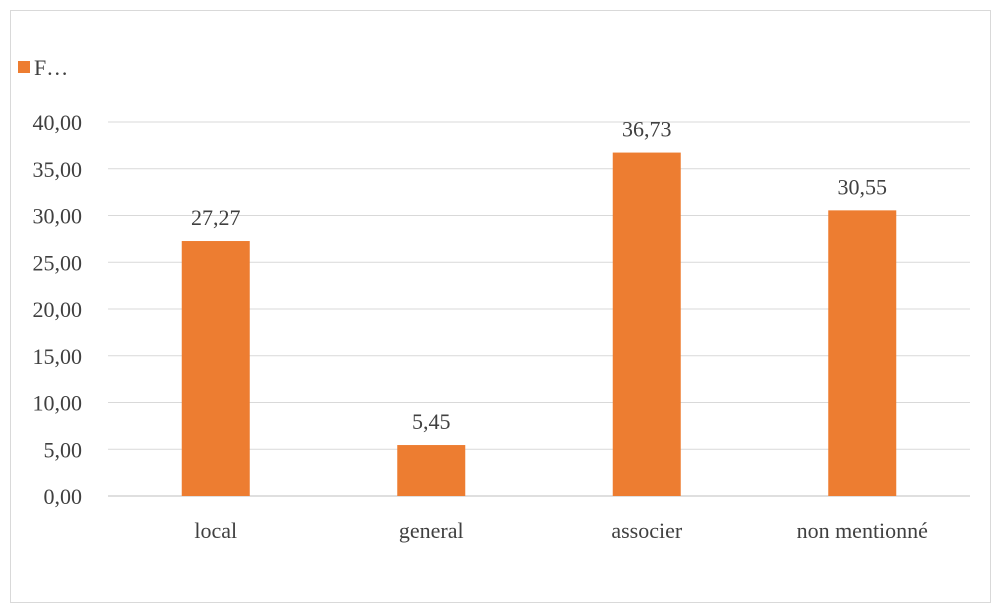 Image resolution: width=1003 pixels, height=605 pixels. What do you see at coordinates (862, 530) in the screenshot?
I see `x-tick-label: non mentionné` at bounding box center [862, 530].